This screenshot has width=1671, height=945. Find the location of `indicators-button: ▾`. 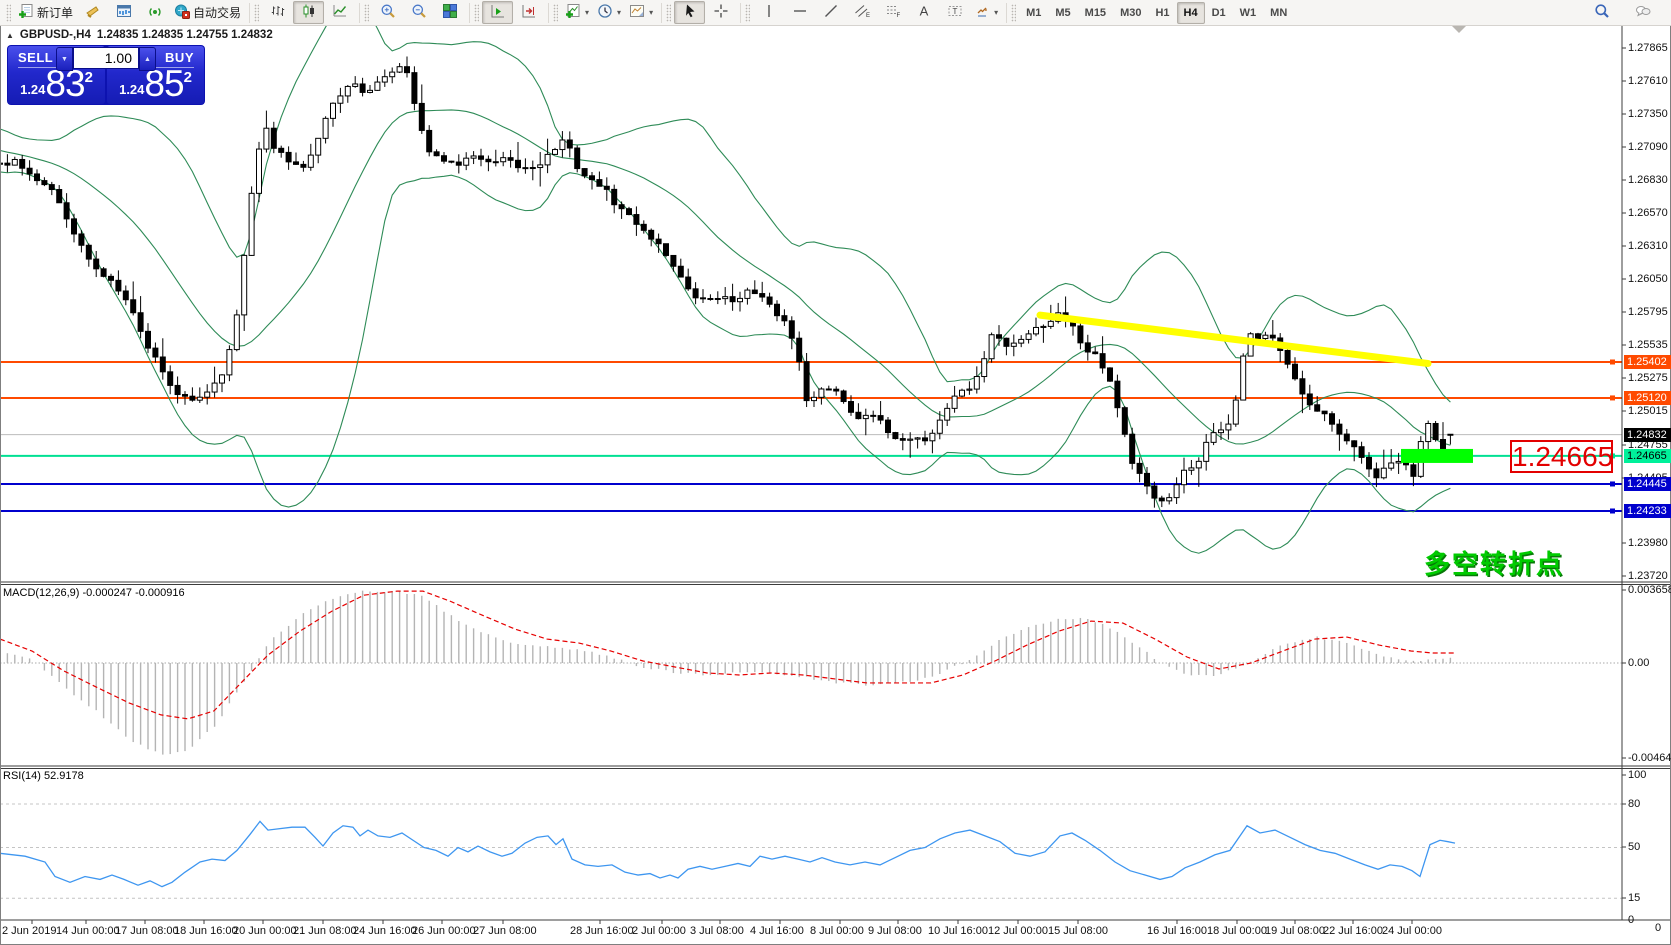

indicators-button: ▾ is located at coordinates (577, 12).